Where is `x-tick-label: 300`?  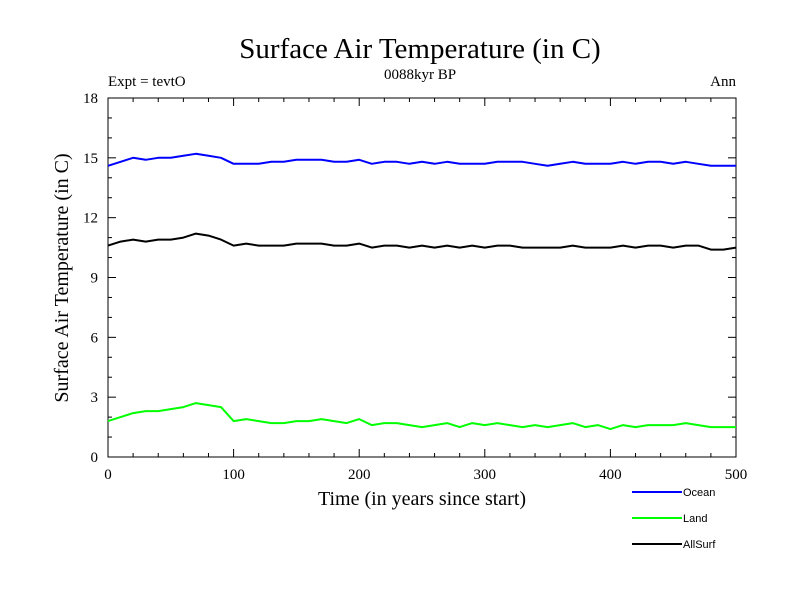 x-tick-label: 300 is located at coordinates (485, 475).